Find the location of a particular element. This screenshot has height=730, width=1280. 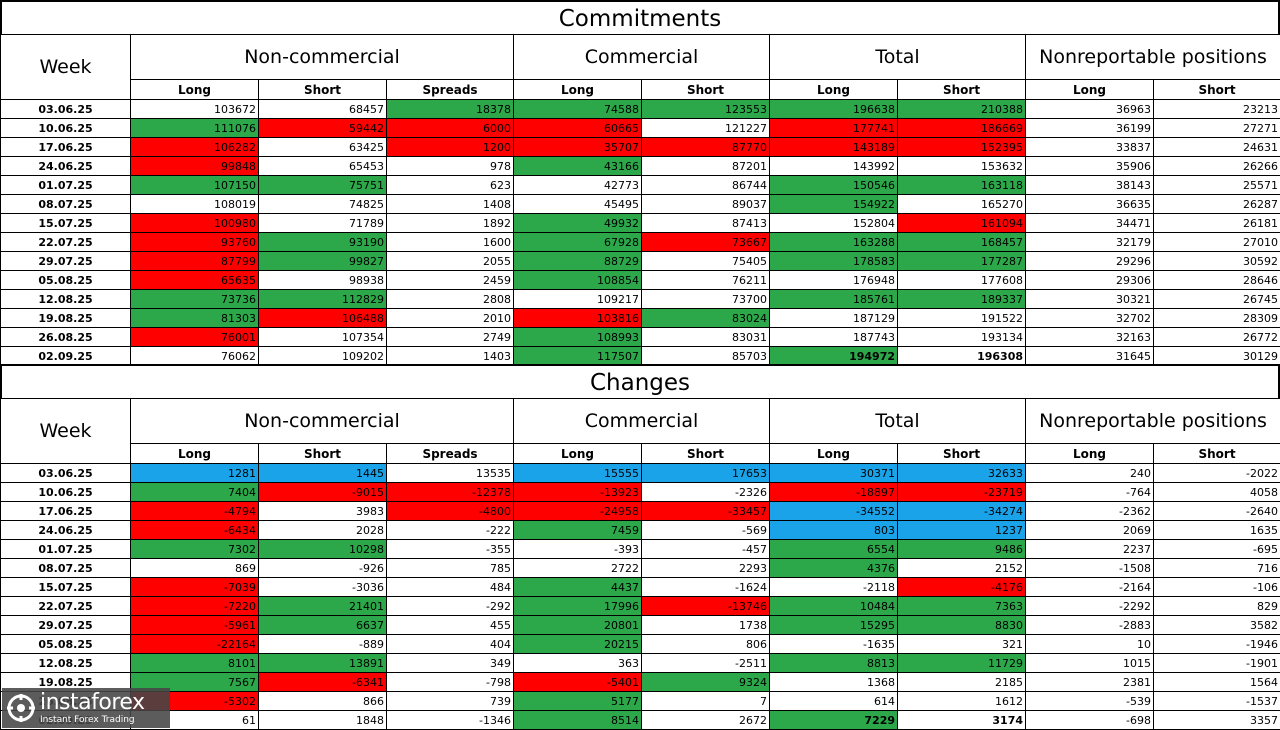

total-short-cell: -34274 is located at coordinates (962, 511).